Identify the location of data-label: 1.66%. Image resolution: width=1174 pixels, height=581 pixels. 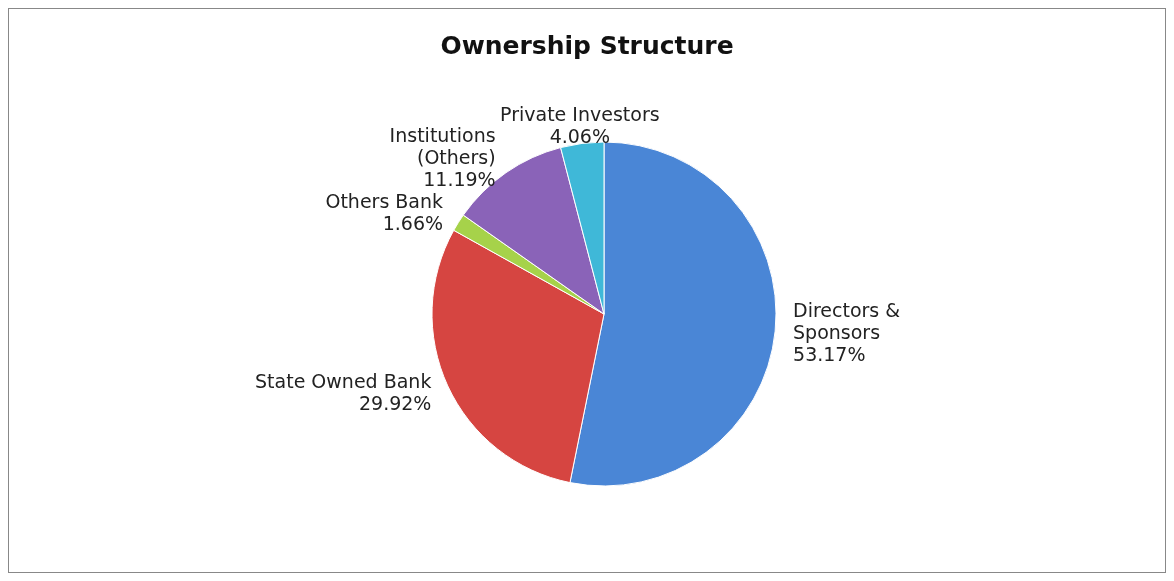
(413, 223).